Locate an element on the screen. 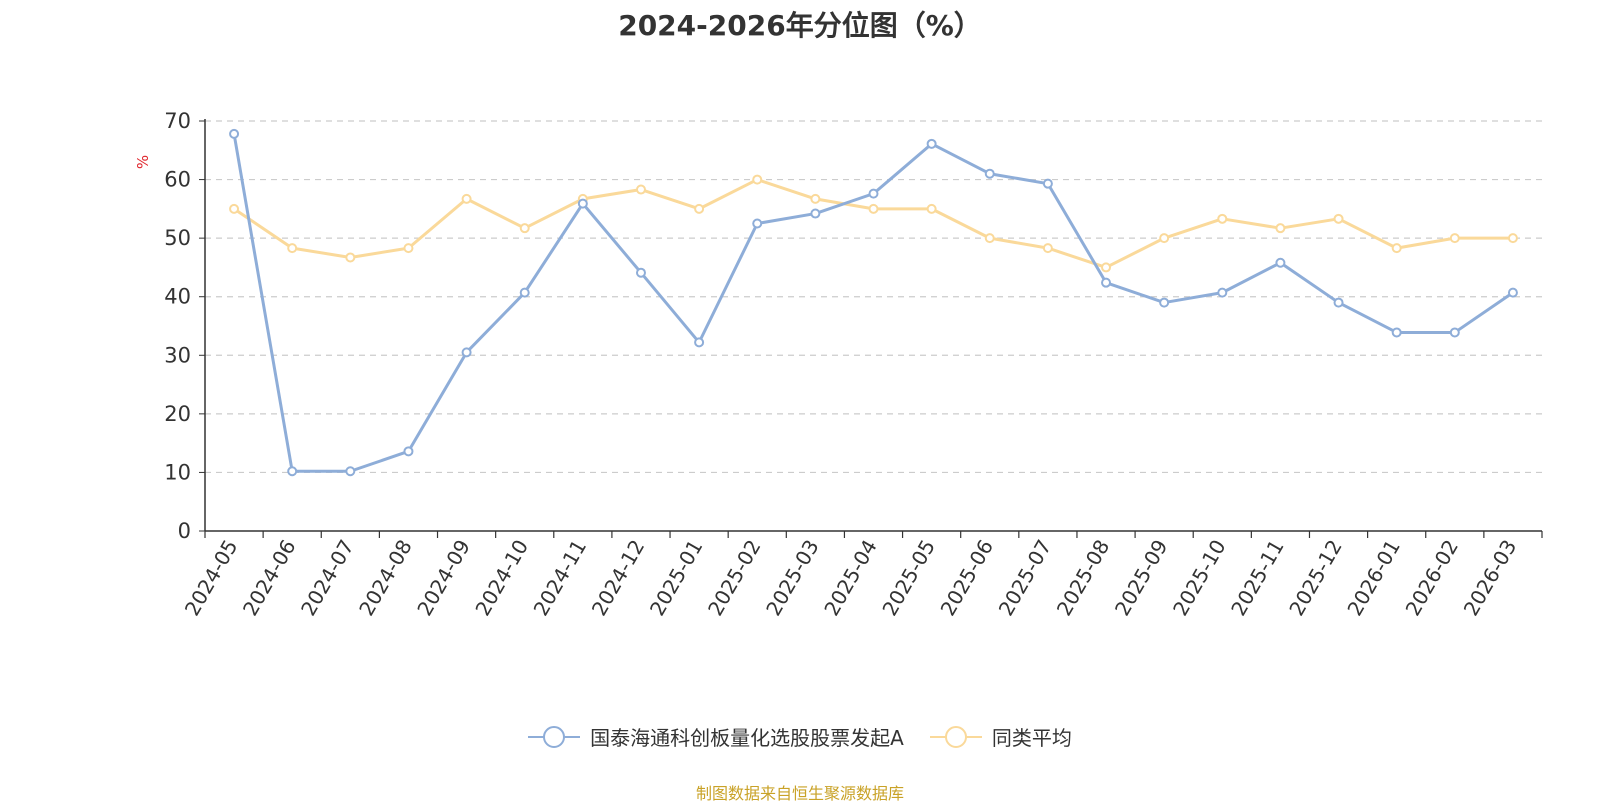 The width and height of the screenshot is (1600, 804). y-tick-label-10: 10 is located at coordinates (177, 472).